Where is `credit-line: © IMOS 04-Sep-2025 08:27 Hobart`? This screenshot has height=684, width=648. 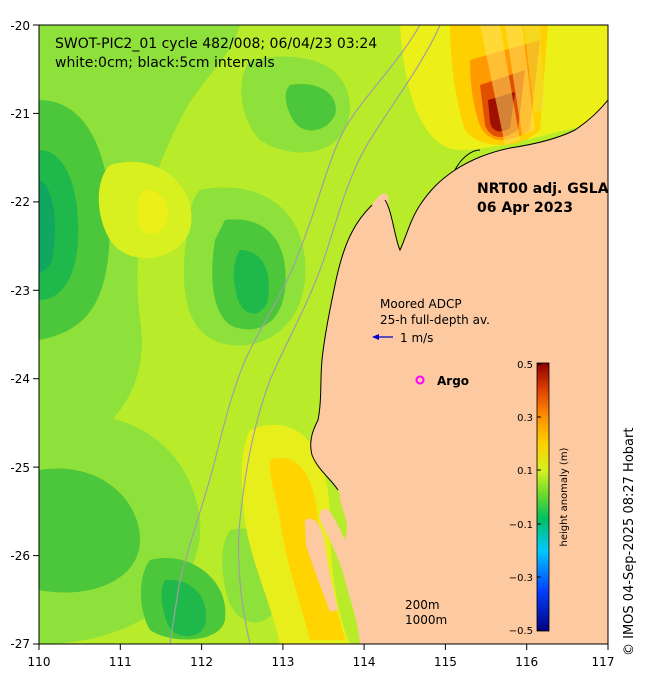
credit-line: © IMOS 04-Sep-2025 08:27 Hobart is located at coordinates (629, 541).